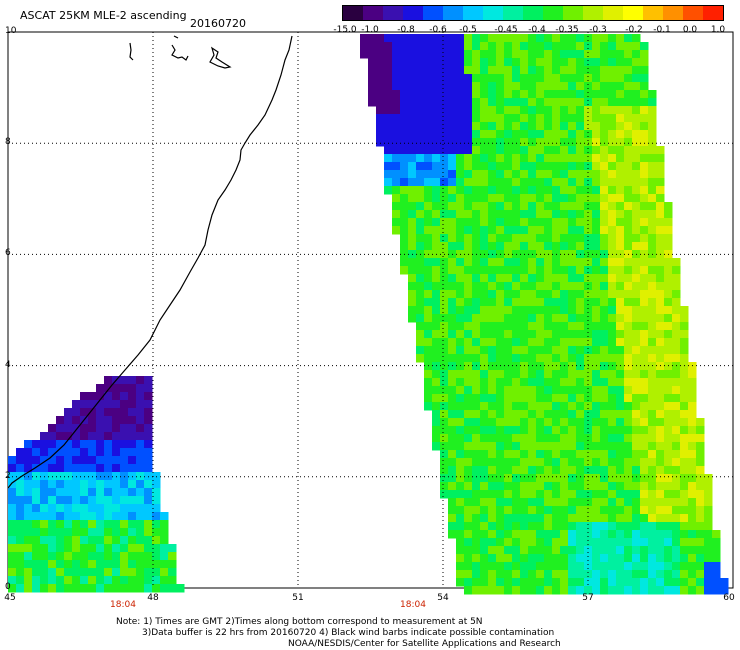  What do you see at coordinates (8, 587) in the screenshot?
I see `y-tick-label: 0` at bounding box center [8, 587].